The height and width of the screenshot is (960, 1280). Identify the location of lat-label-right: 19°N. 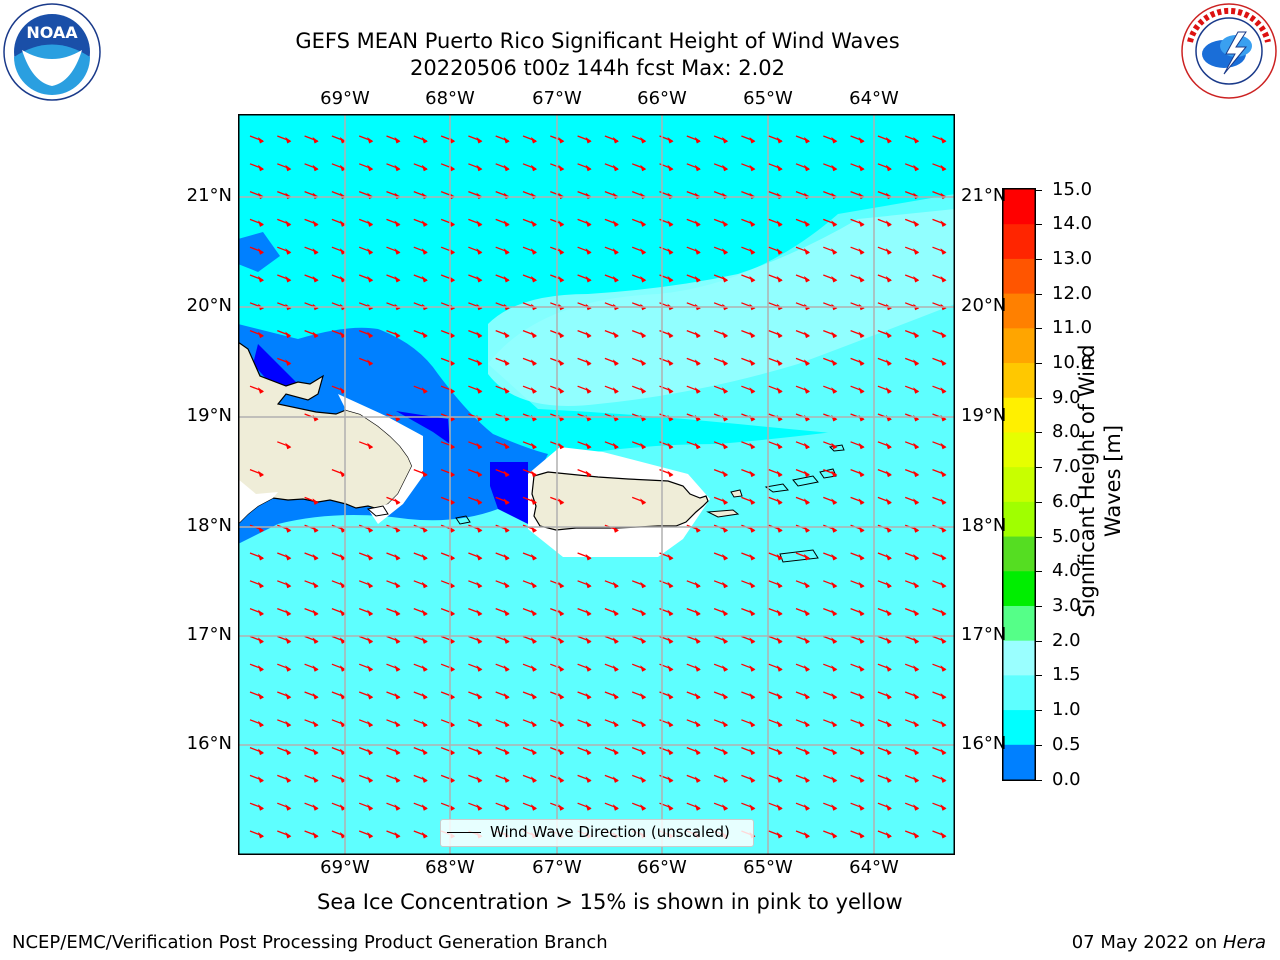
(984, 415).